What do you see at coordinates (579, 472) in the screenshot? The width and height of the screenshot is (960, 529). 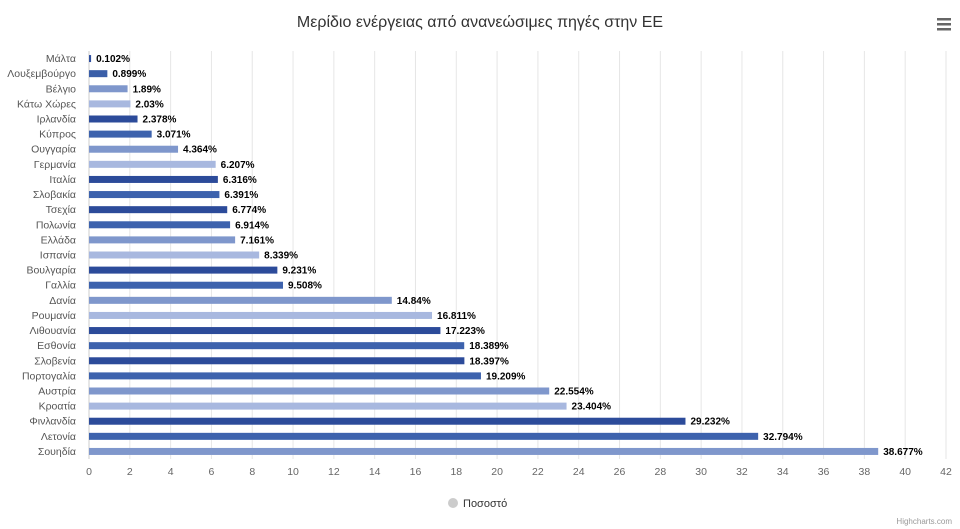 I see `x-tick-label: 24` at bounding box center [579, 472].